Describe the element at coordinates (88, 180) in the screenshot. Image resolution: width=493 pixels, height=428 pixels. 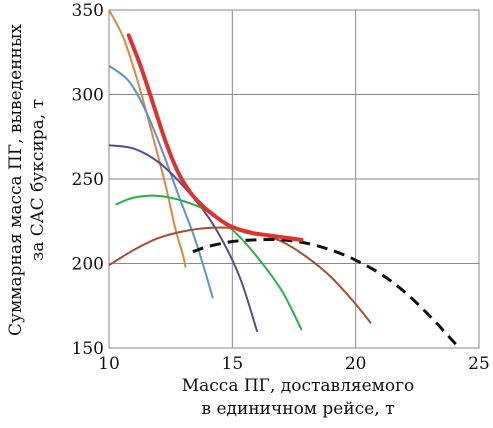
I see `y-tick-label: 250` at that location.